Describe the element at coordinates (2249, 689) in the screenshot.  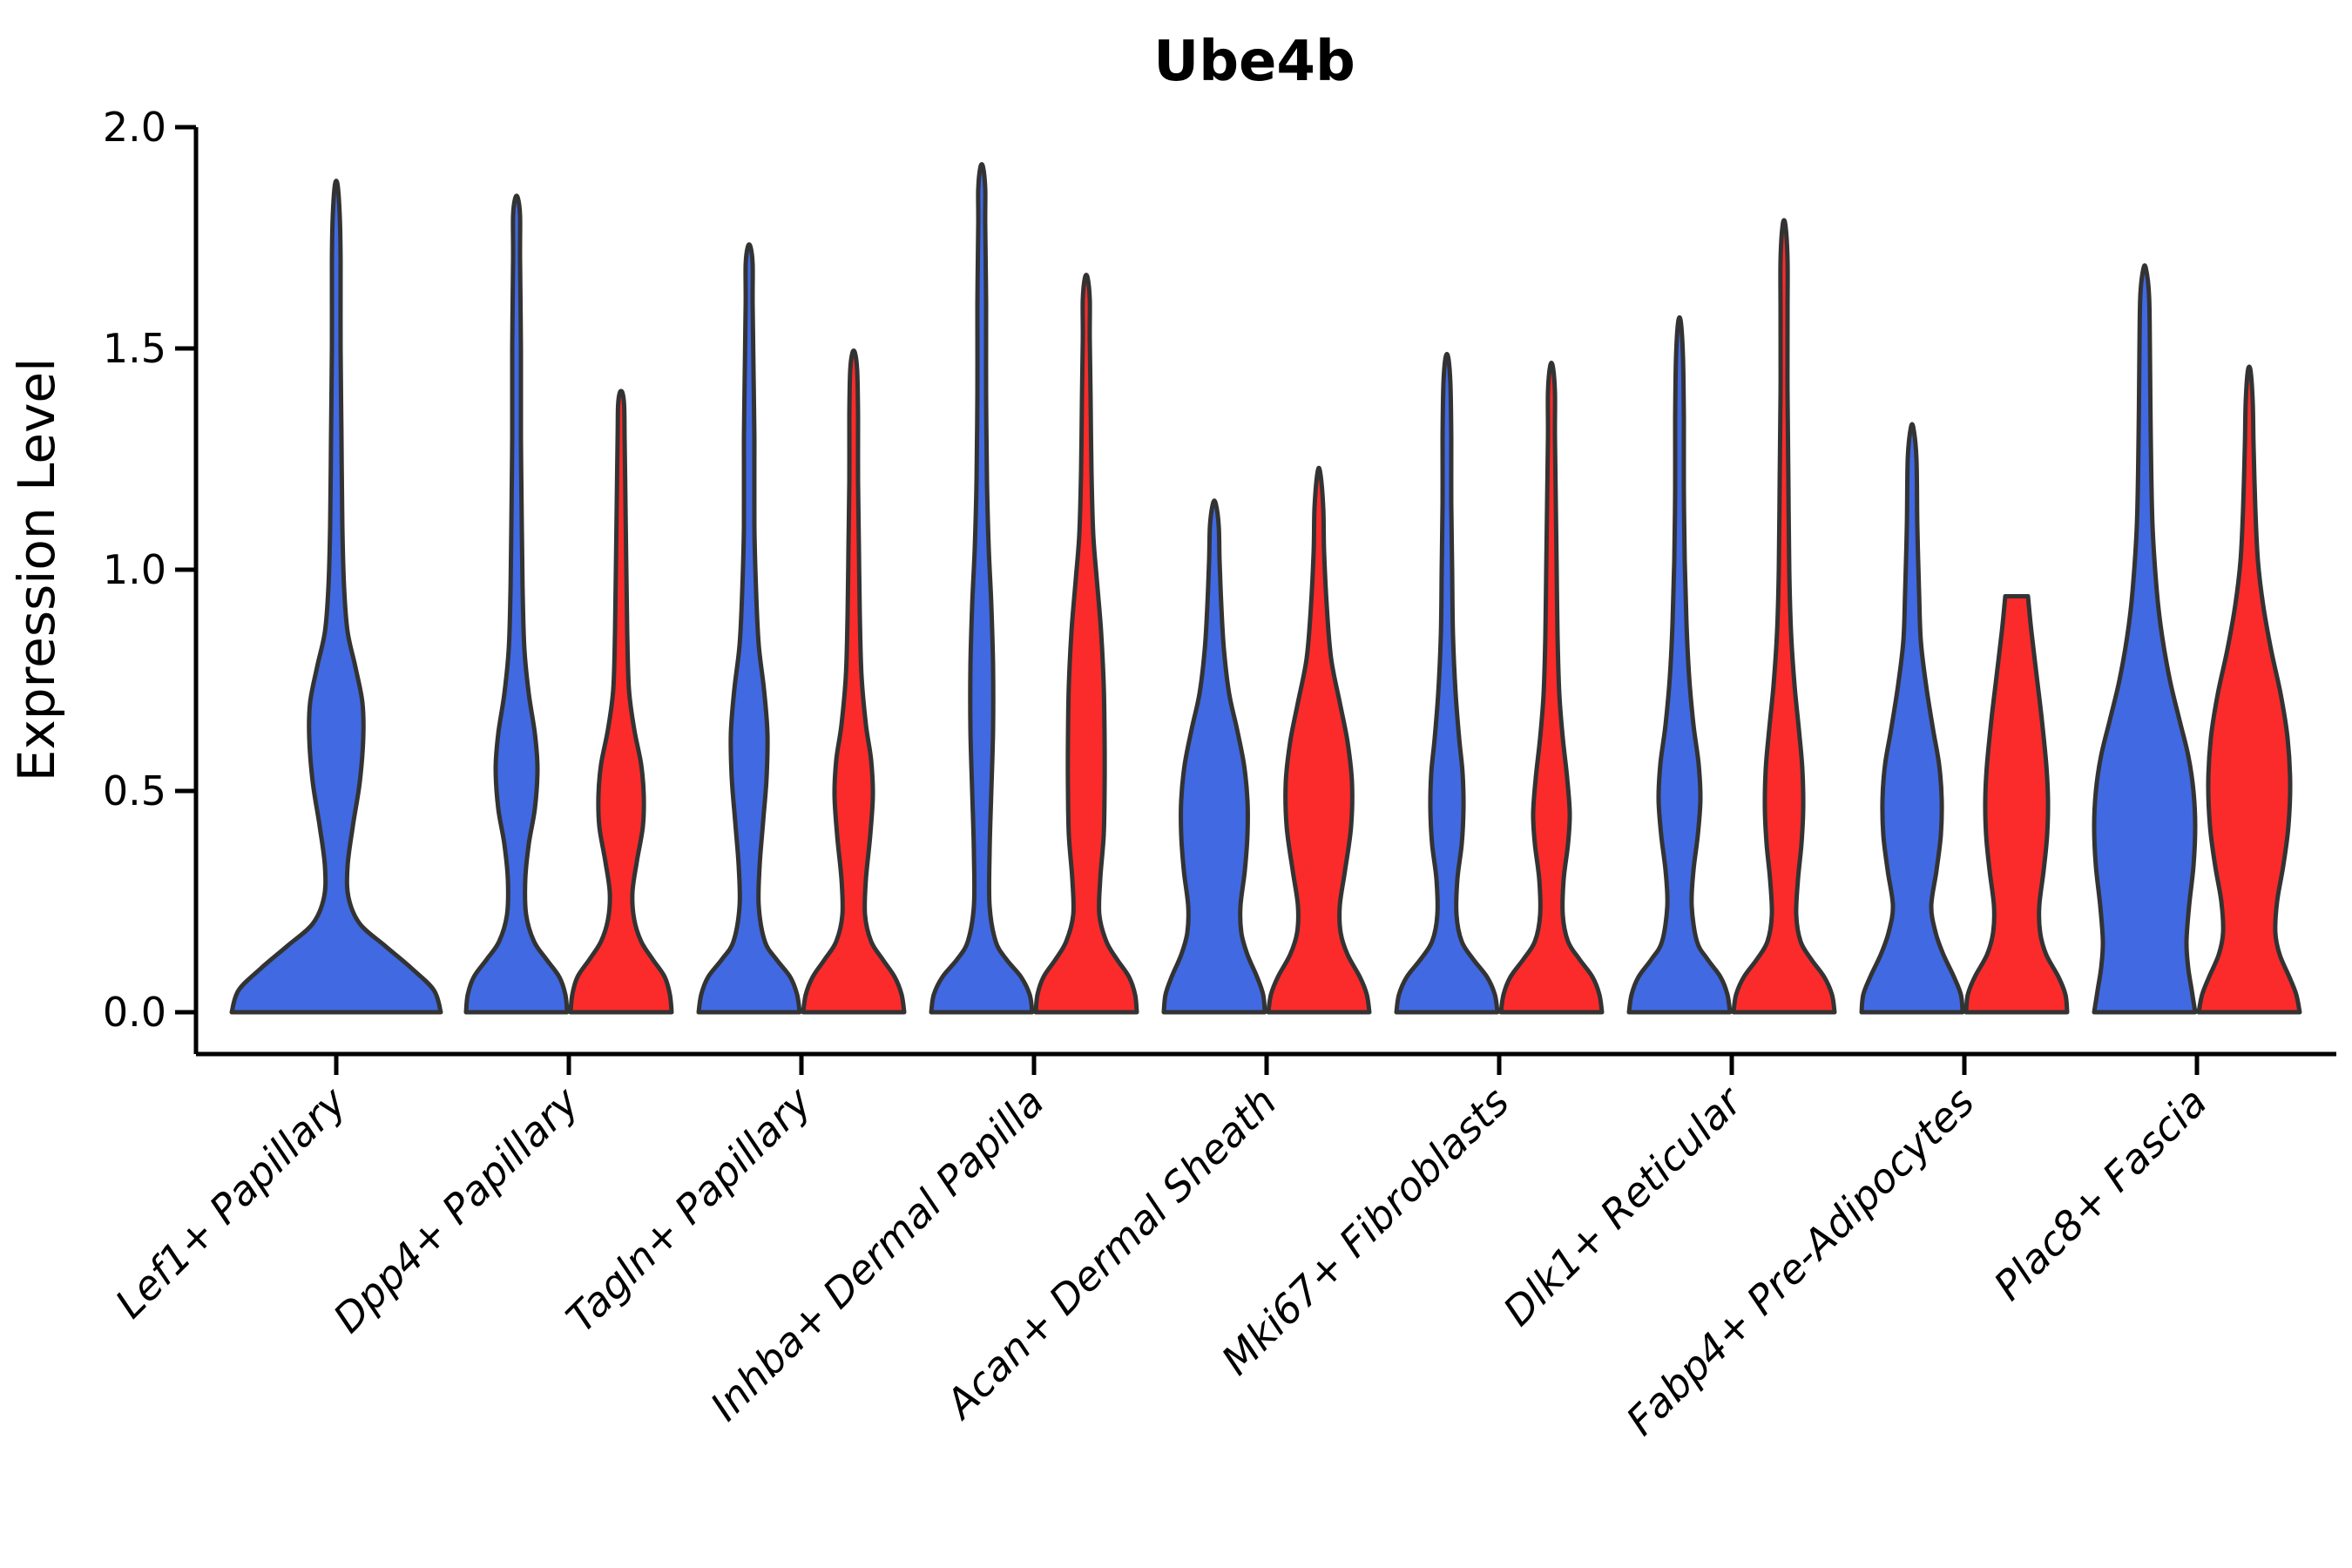
I see `violin-8-red` at that location.